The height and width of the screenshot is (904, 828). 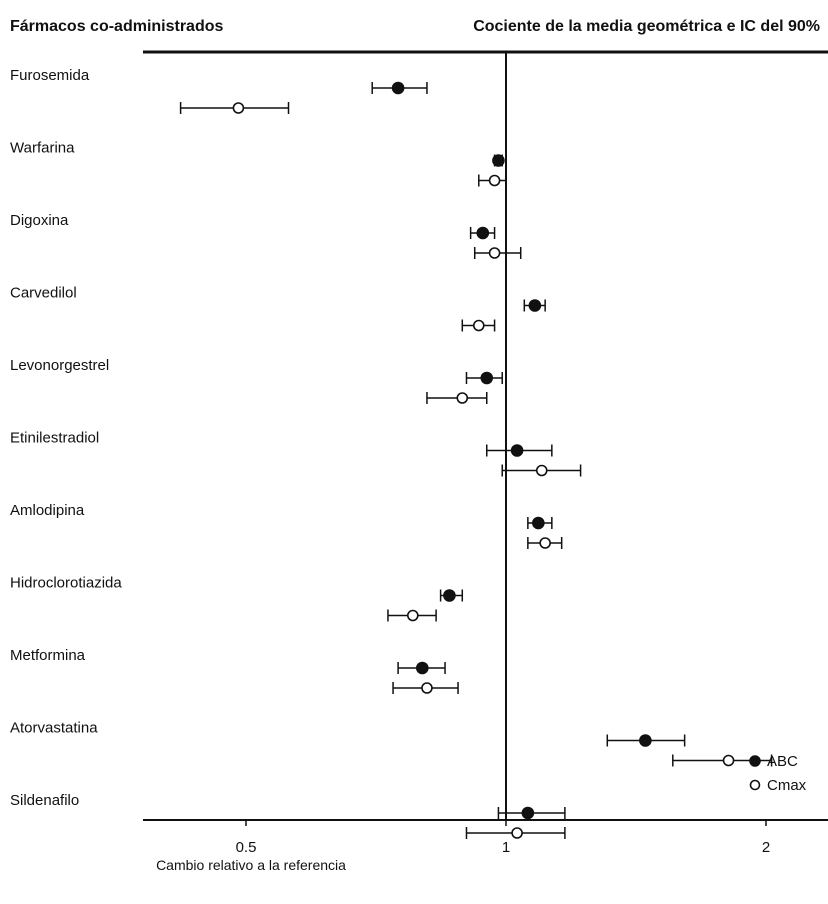 I want to click on legend-cmax-marker, so click(x=755, y=785).